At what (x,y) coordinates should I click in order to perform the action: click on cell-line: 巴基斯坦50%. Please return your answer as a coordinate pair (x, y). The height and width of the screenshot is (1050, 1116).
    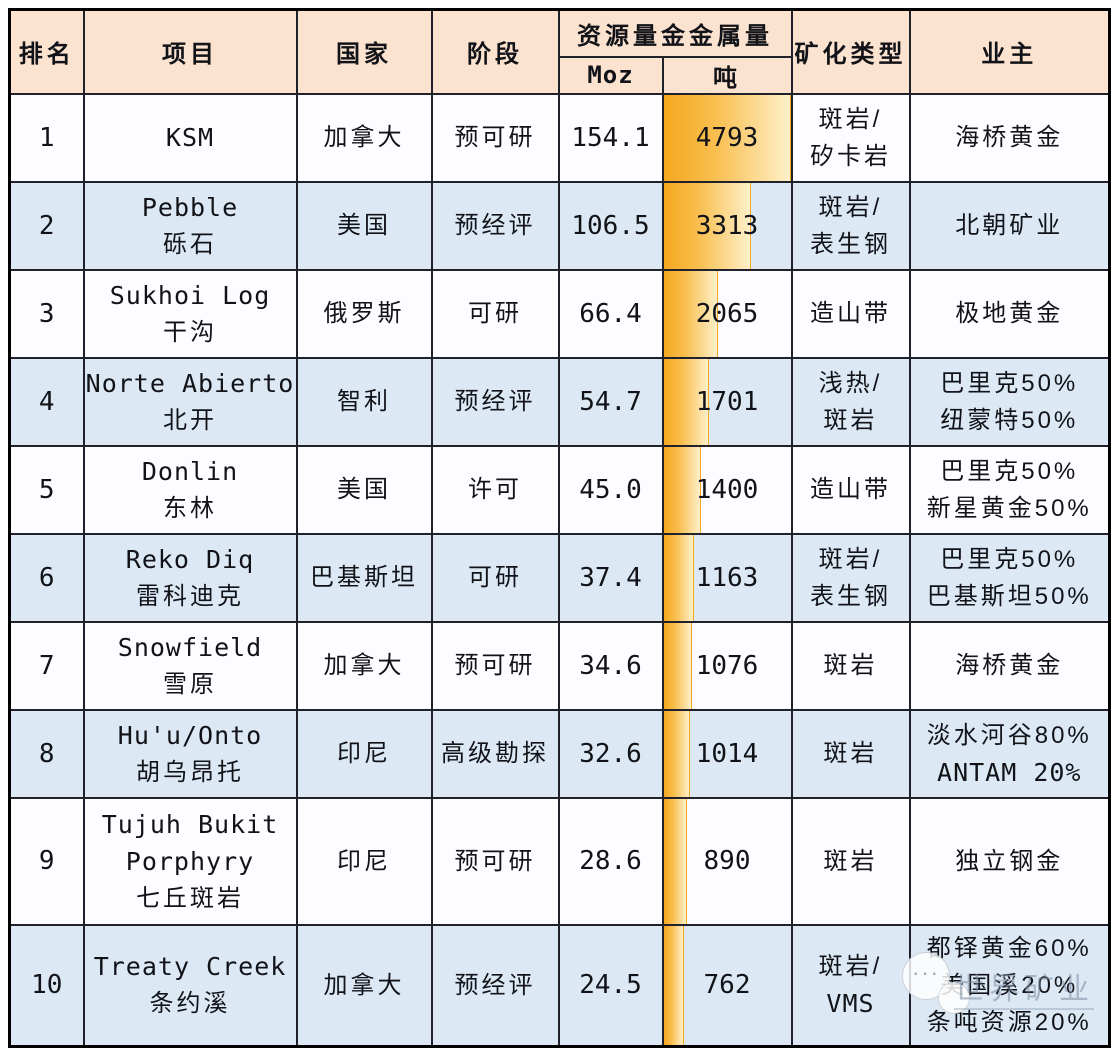
    Looking at the image, I should click on (1009, 596).